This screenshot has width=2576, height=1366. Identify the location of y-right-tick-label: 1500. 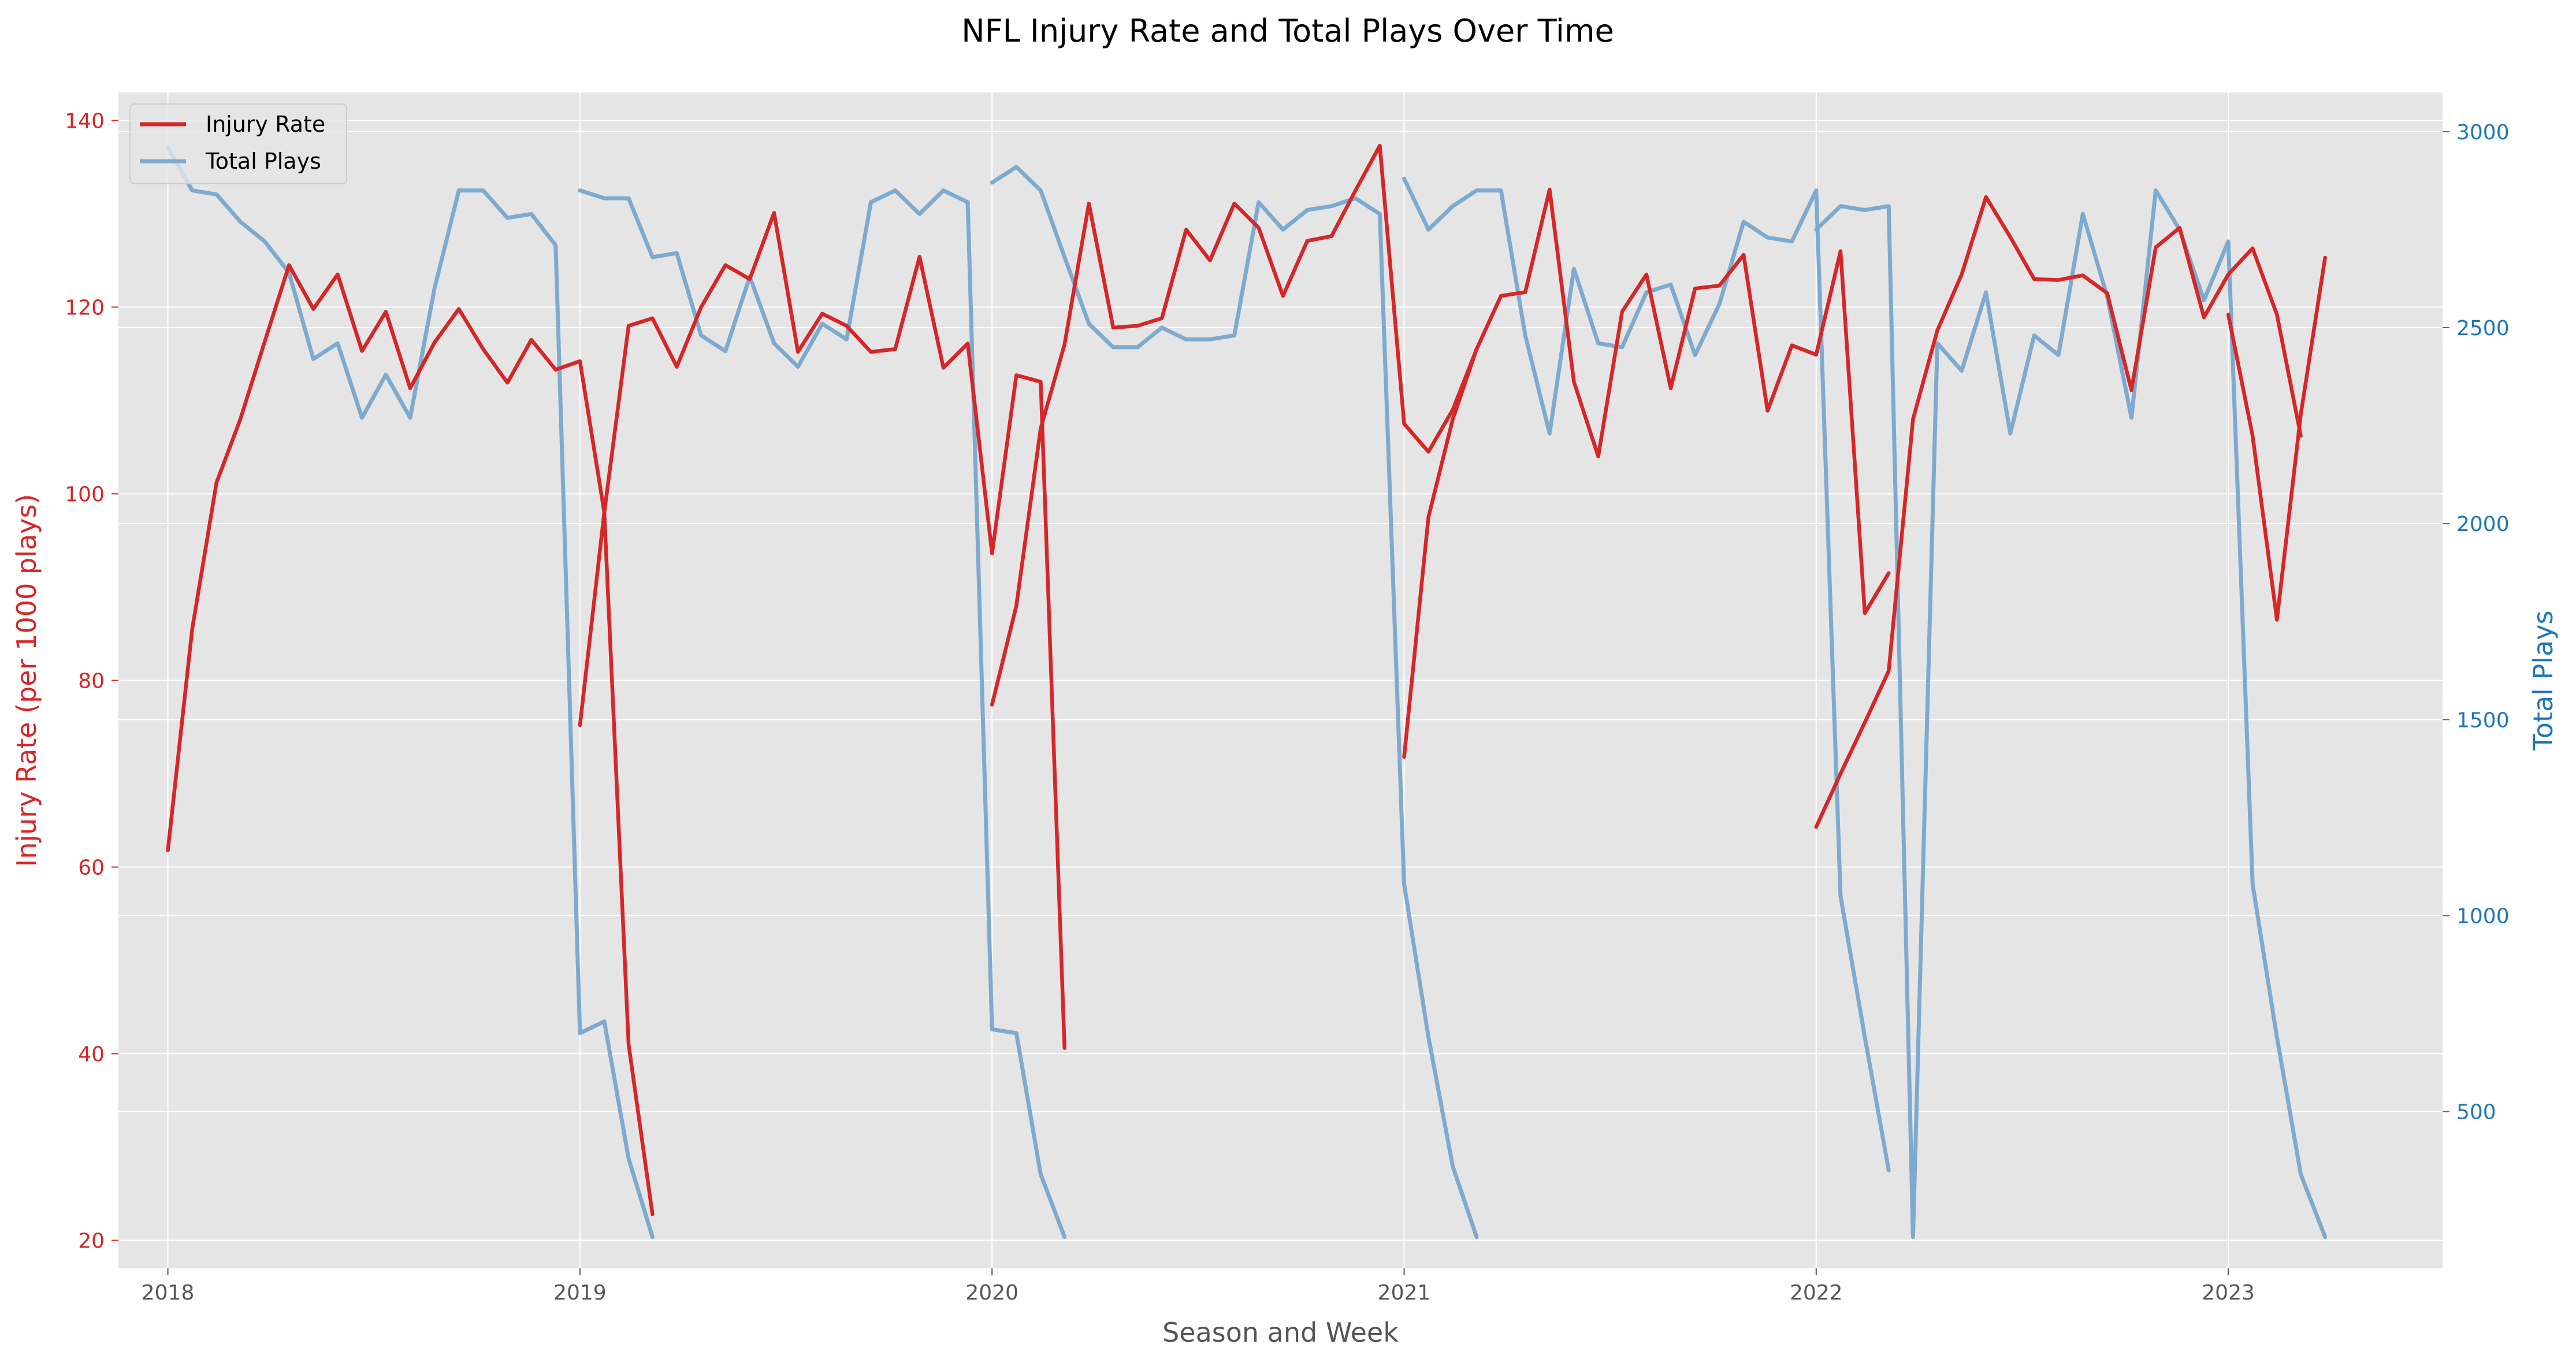
(2483, 720).